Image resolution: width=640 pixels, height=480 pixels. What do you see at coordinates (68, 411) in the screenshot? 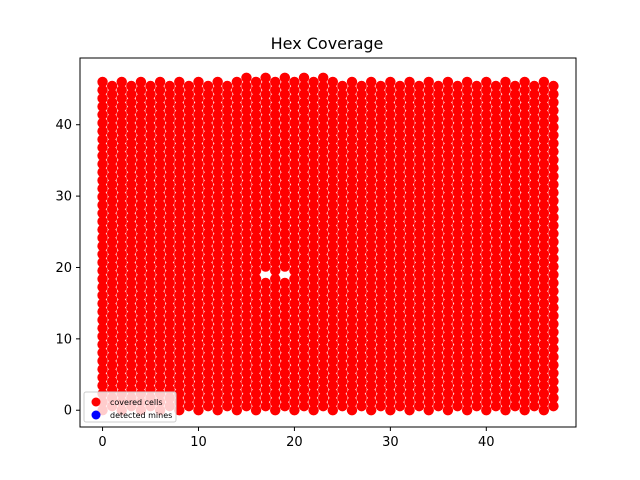
I see `y-tick-label: 0` at bounding box center [68, 411].